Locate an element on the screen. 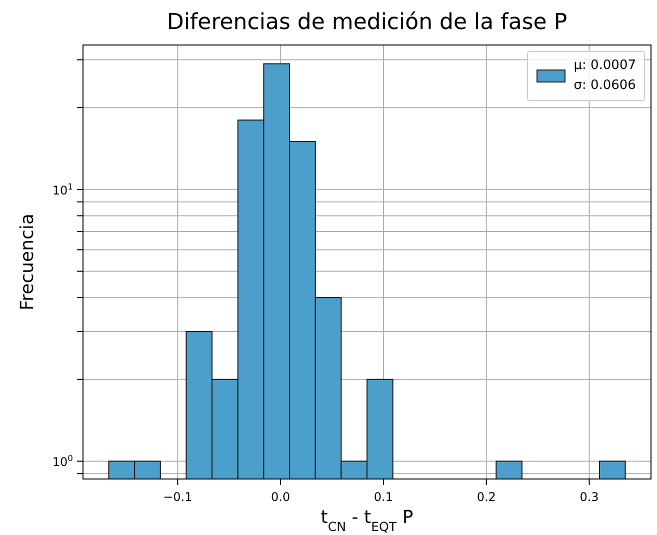 Image resolution: width=657 pixels, height=535 pixels. x-tick-label: 0.2 is located at coordinates (486, 497).